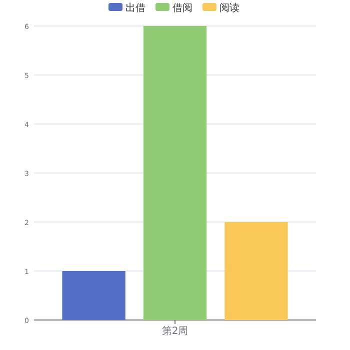 Image resolution: width=350 pixels, height=350 pixels. Describe the element at coordinates (182, 8) in the screenshot. I see `legend-label: 借阅` at that location.